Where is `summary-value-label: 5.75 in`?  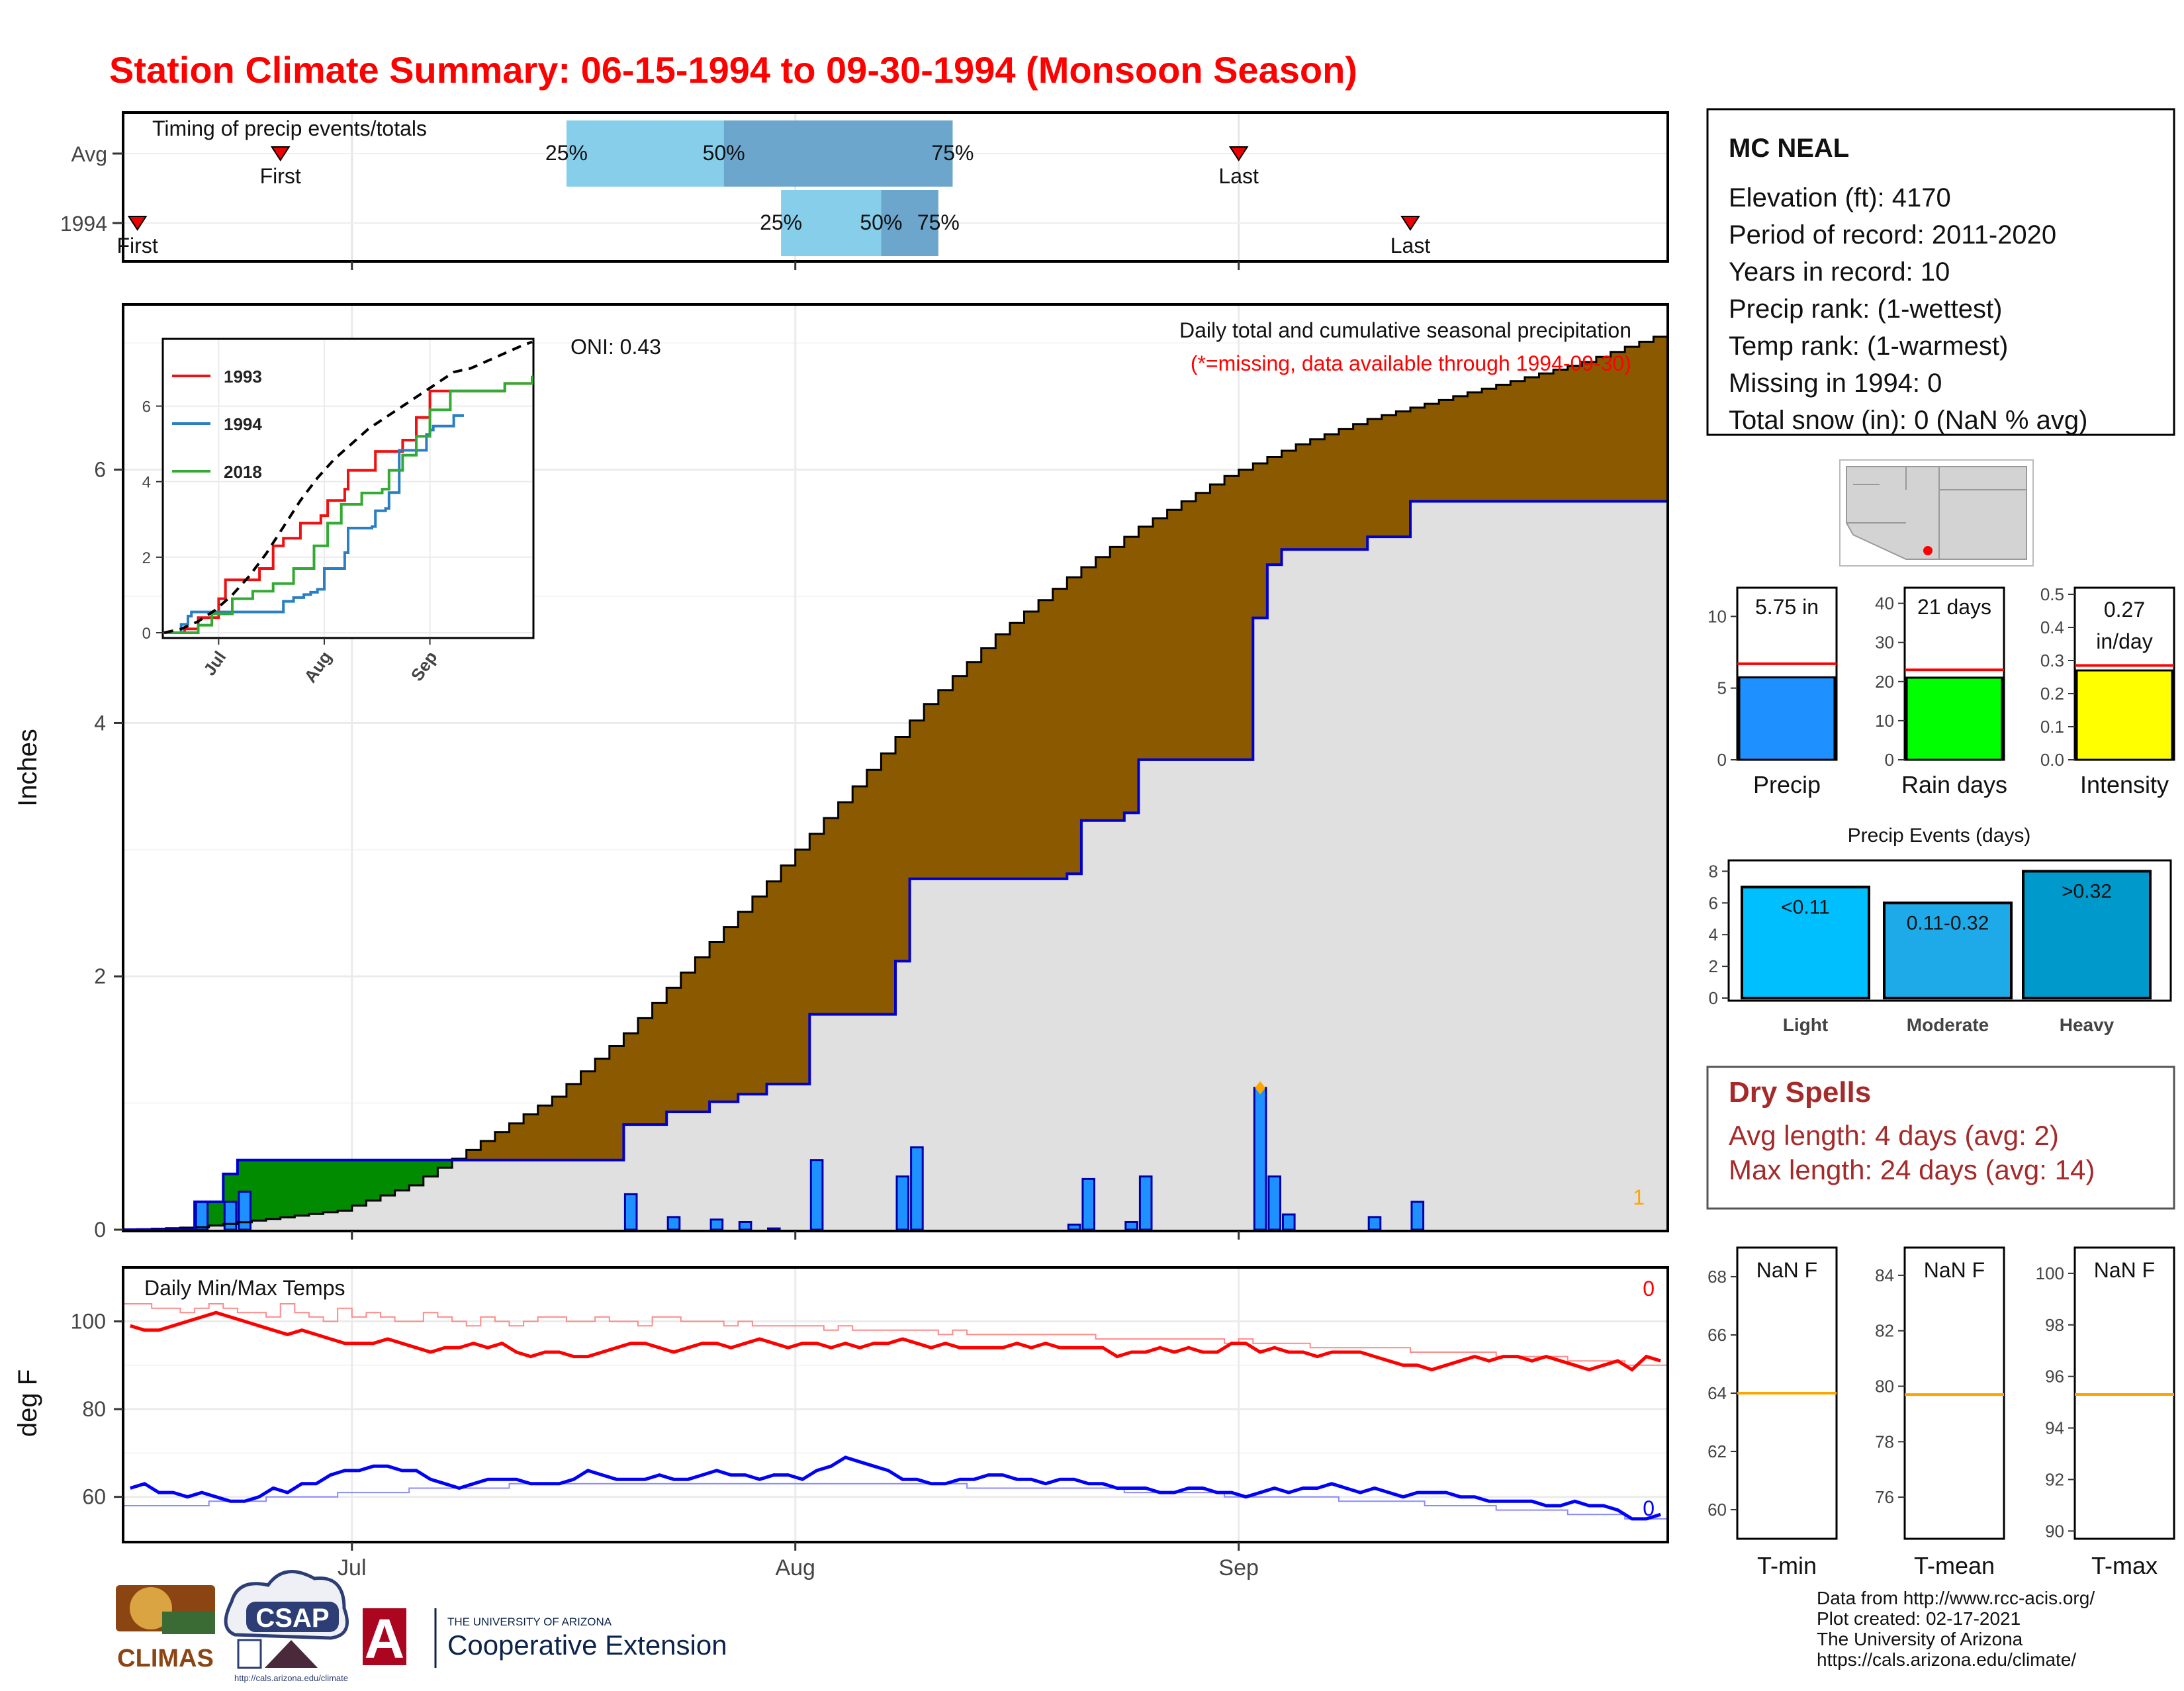
summary-value-label: 5.75 in is located at coordinates (1787, 607).